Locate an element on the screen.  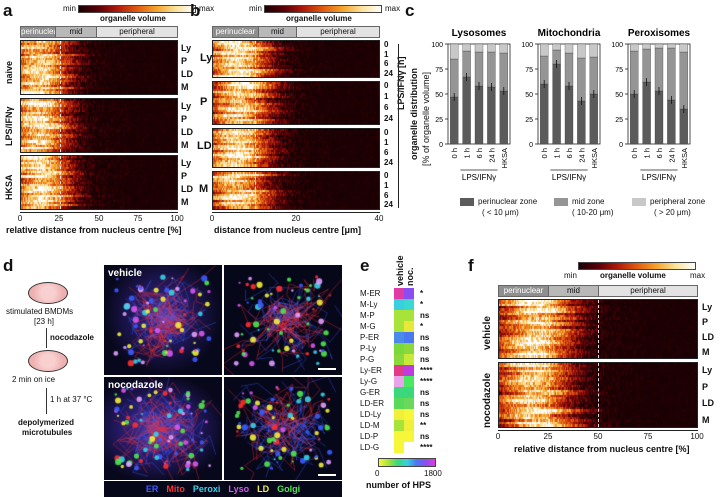
y-tick-label: 0 is located at coordinates (621, 145).